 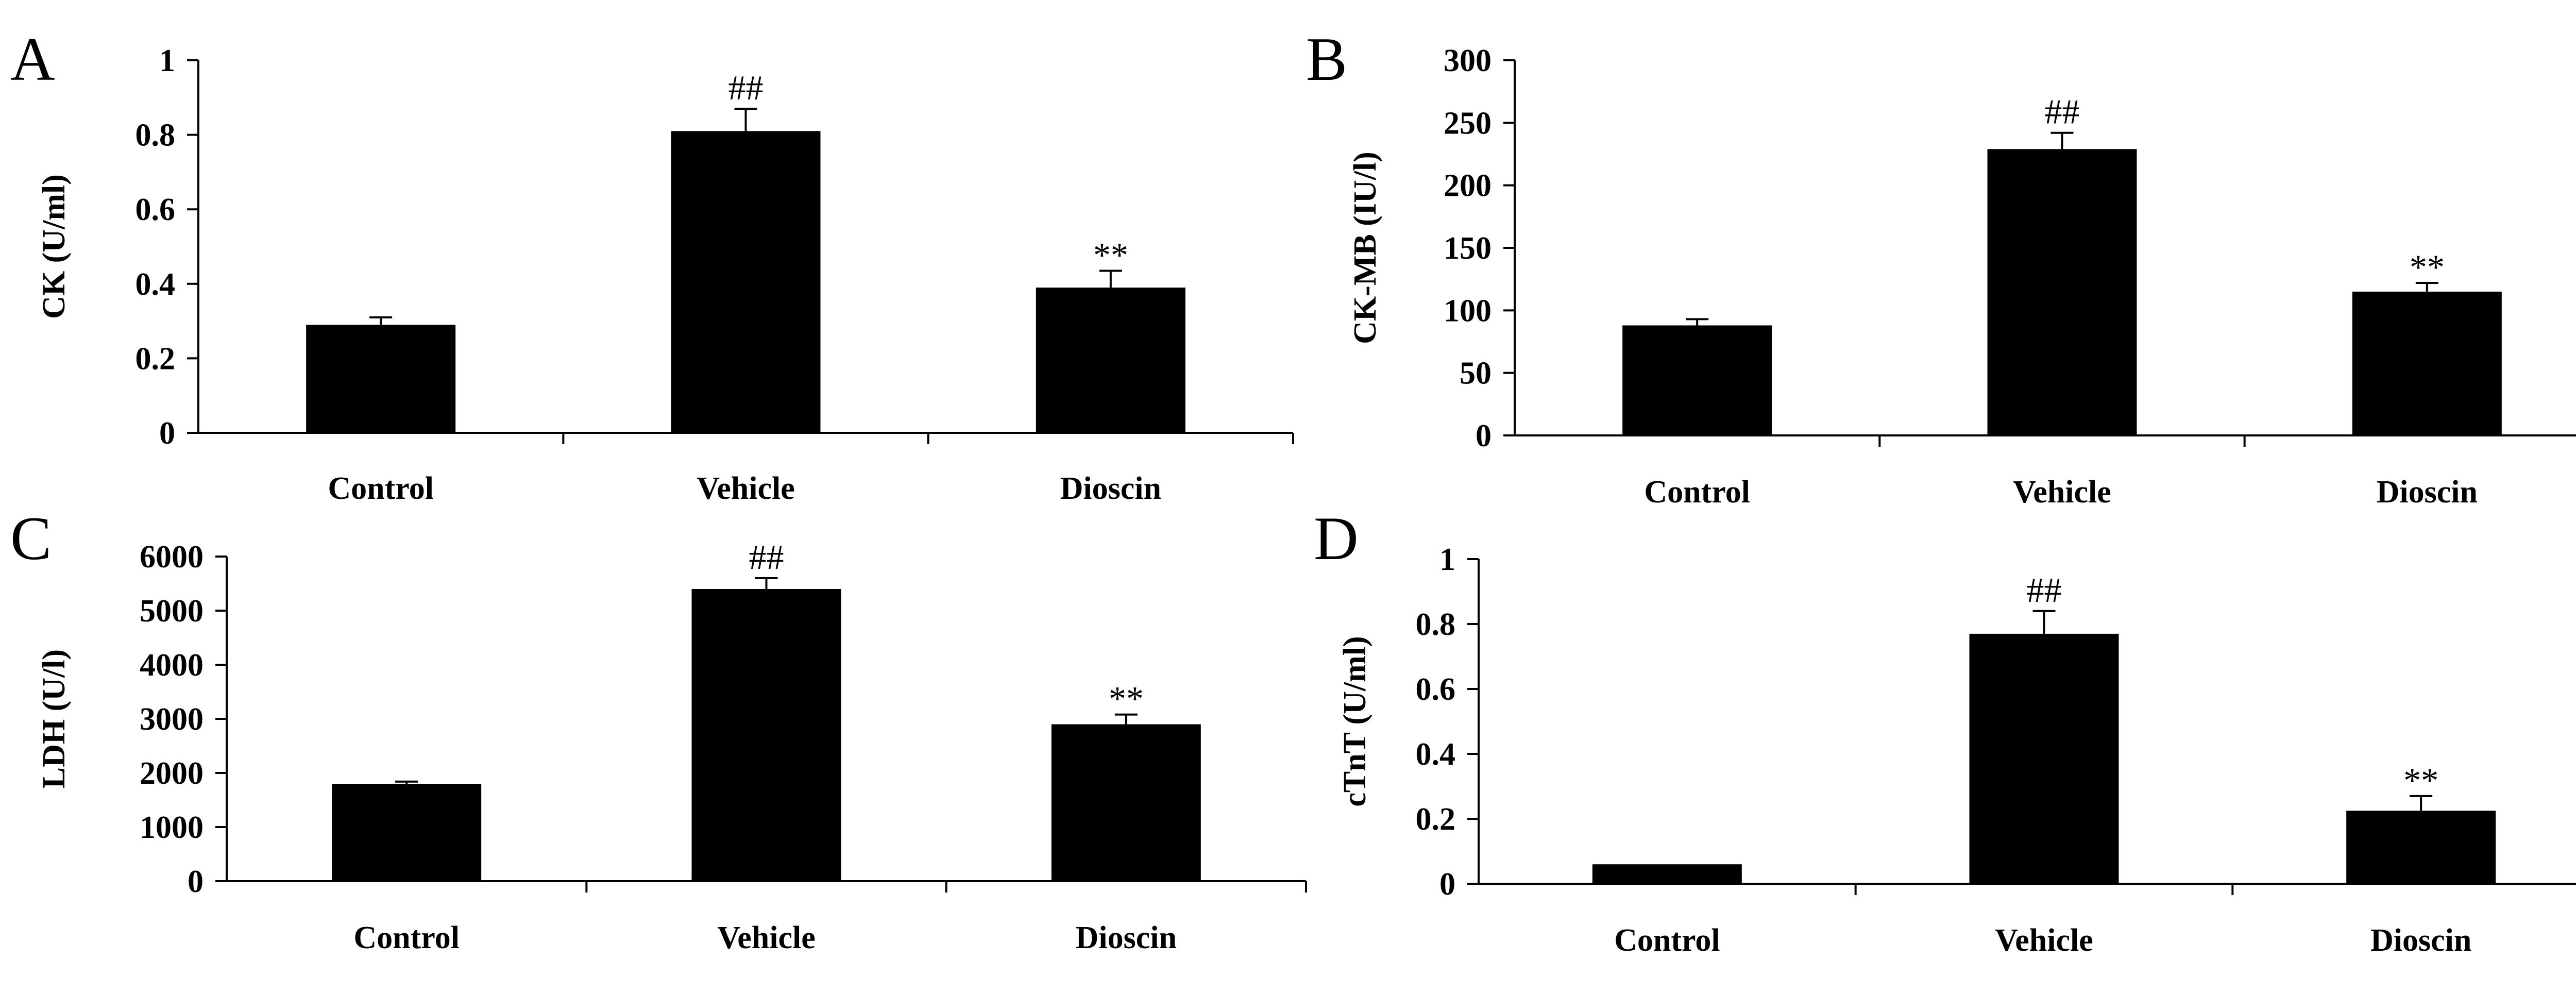 I want to click on y-axis-label: cTnT (U/ml), so click(x=1354, y=721).